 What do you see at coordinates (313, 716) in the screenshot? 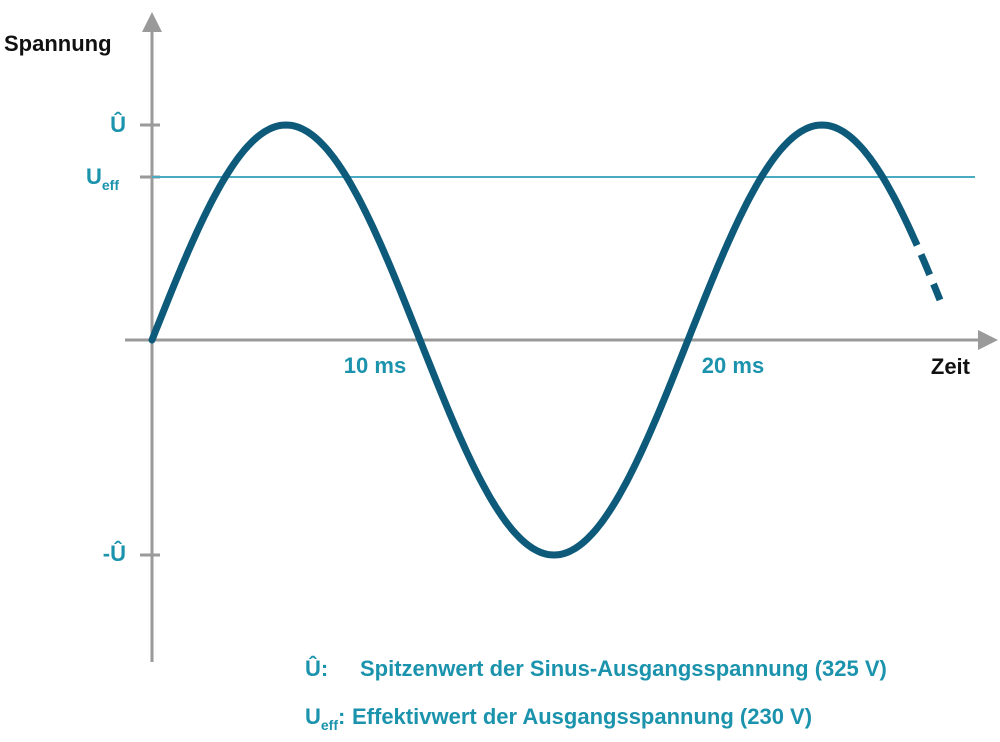
I see `legend-symbol-main: U` at bounding box center [313, 716].